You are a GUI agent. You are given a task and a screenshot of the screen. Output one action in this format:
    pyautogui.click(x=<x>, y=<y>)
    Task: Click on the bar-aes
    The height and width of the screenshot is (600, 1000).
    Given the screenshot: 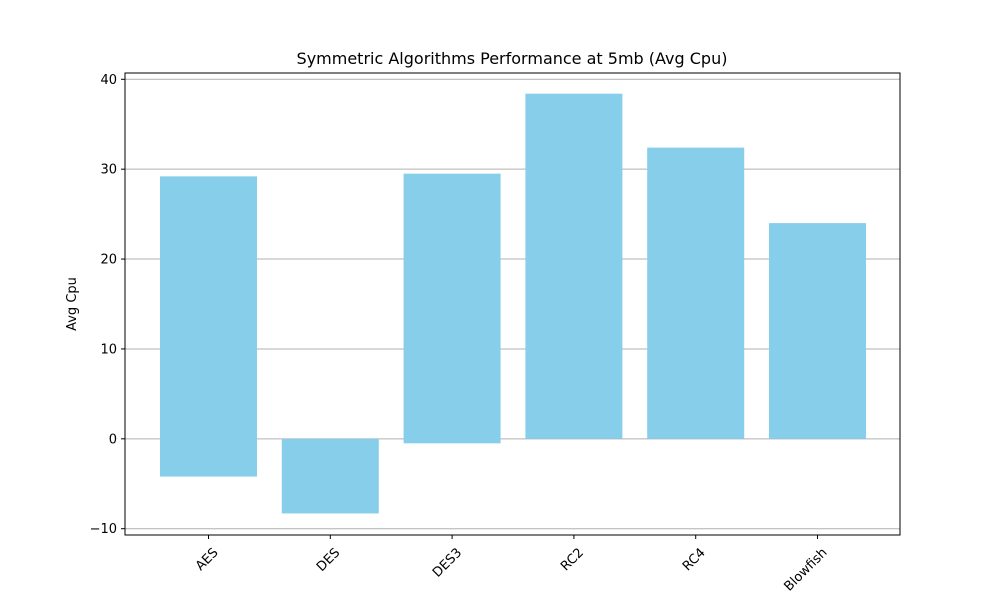 What is the action you would take?
    pyautogui.click(x=208, y=326)
    